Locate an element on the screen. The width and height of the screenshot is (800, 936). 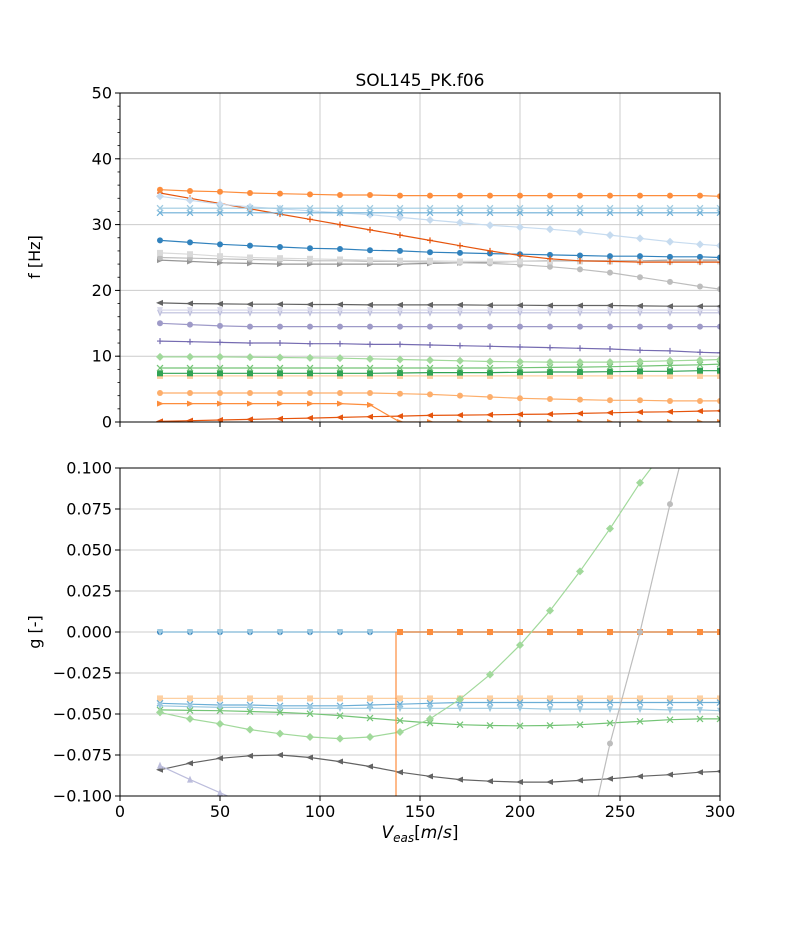
y-tick-label: 20 is located at coordinates (102, 290).